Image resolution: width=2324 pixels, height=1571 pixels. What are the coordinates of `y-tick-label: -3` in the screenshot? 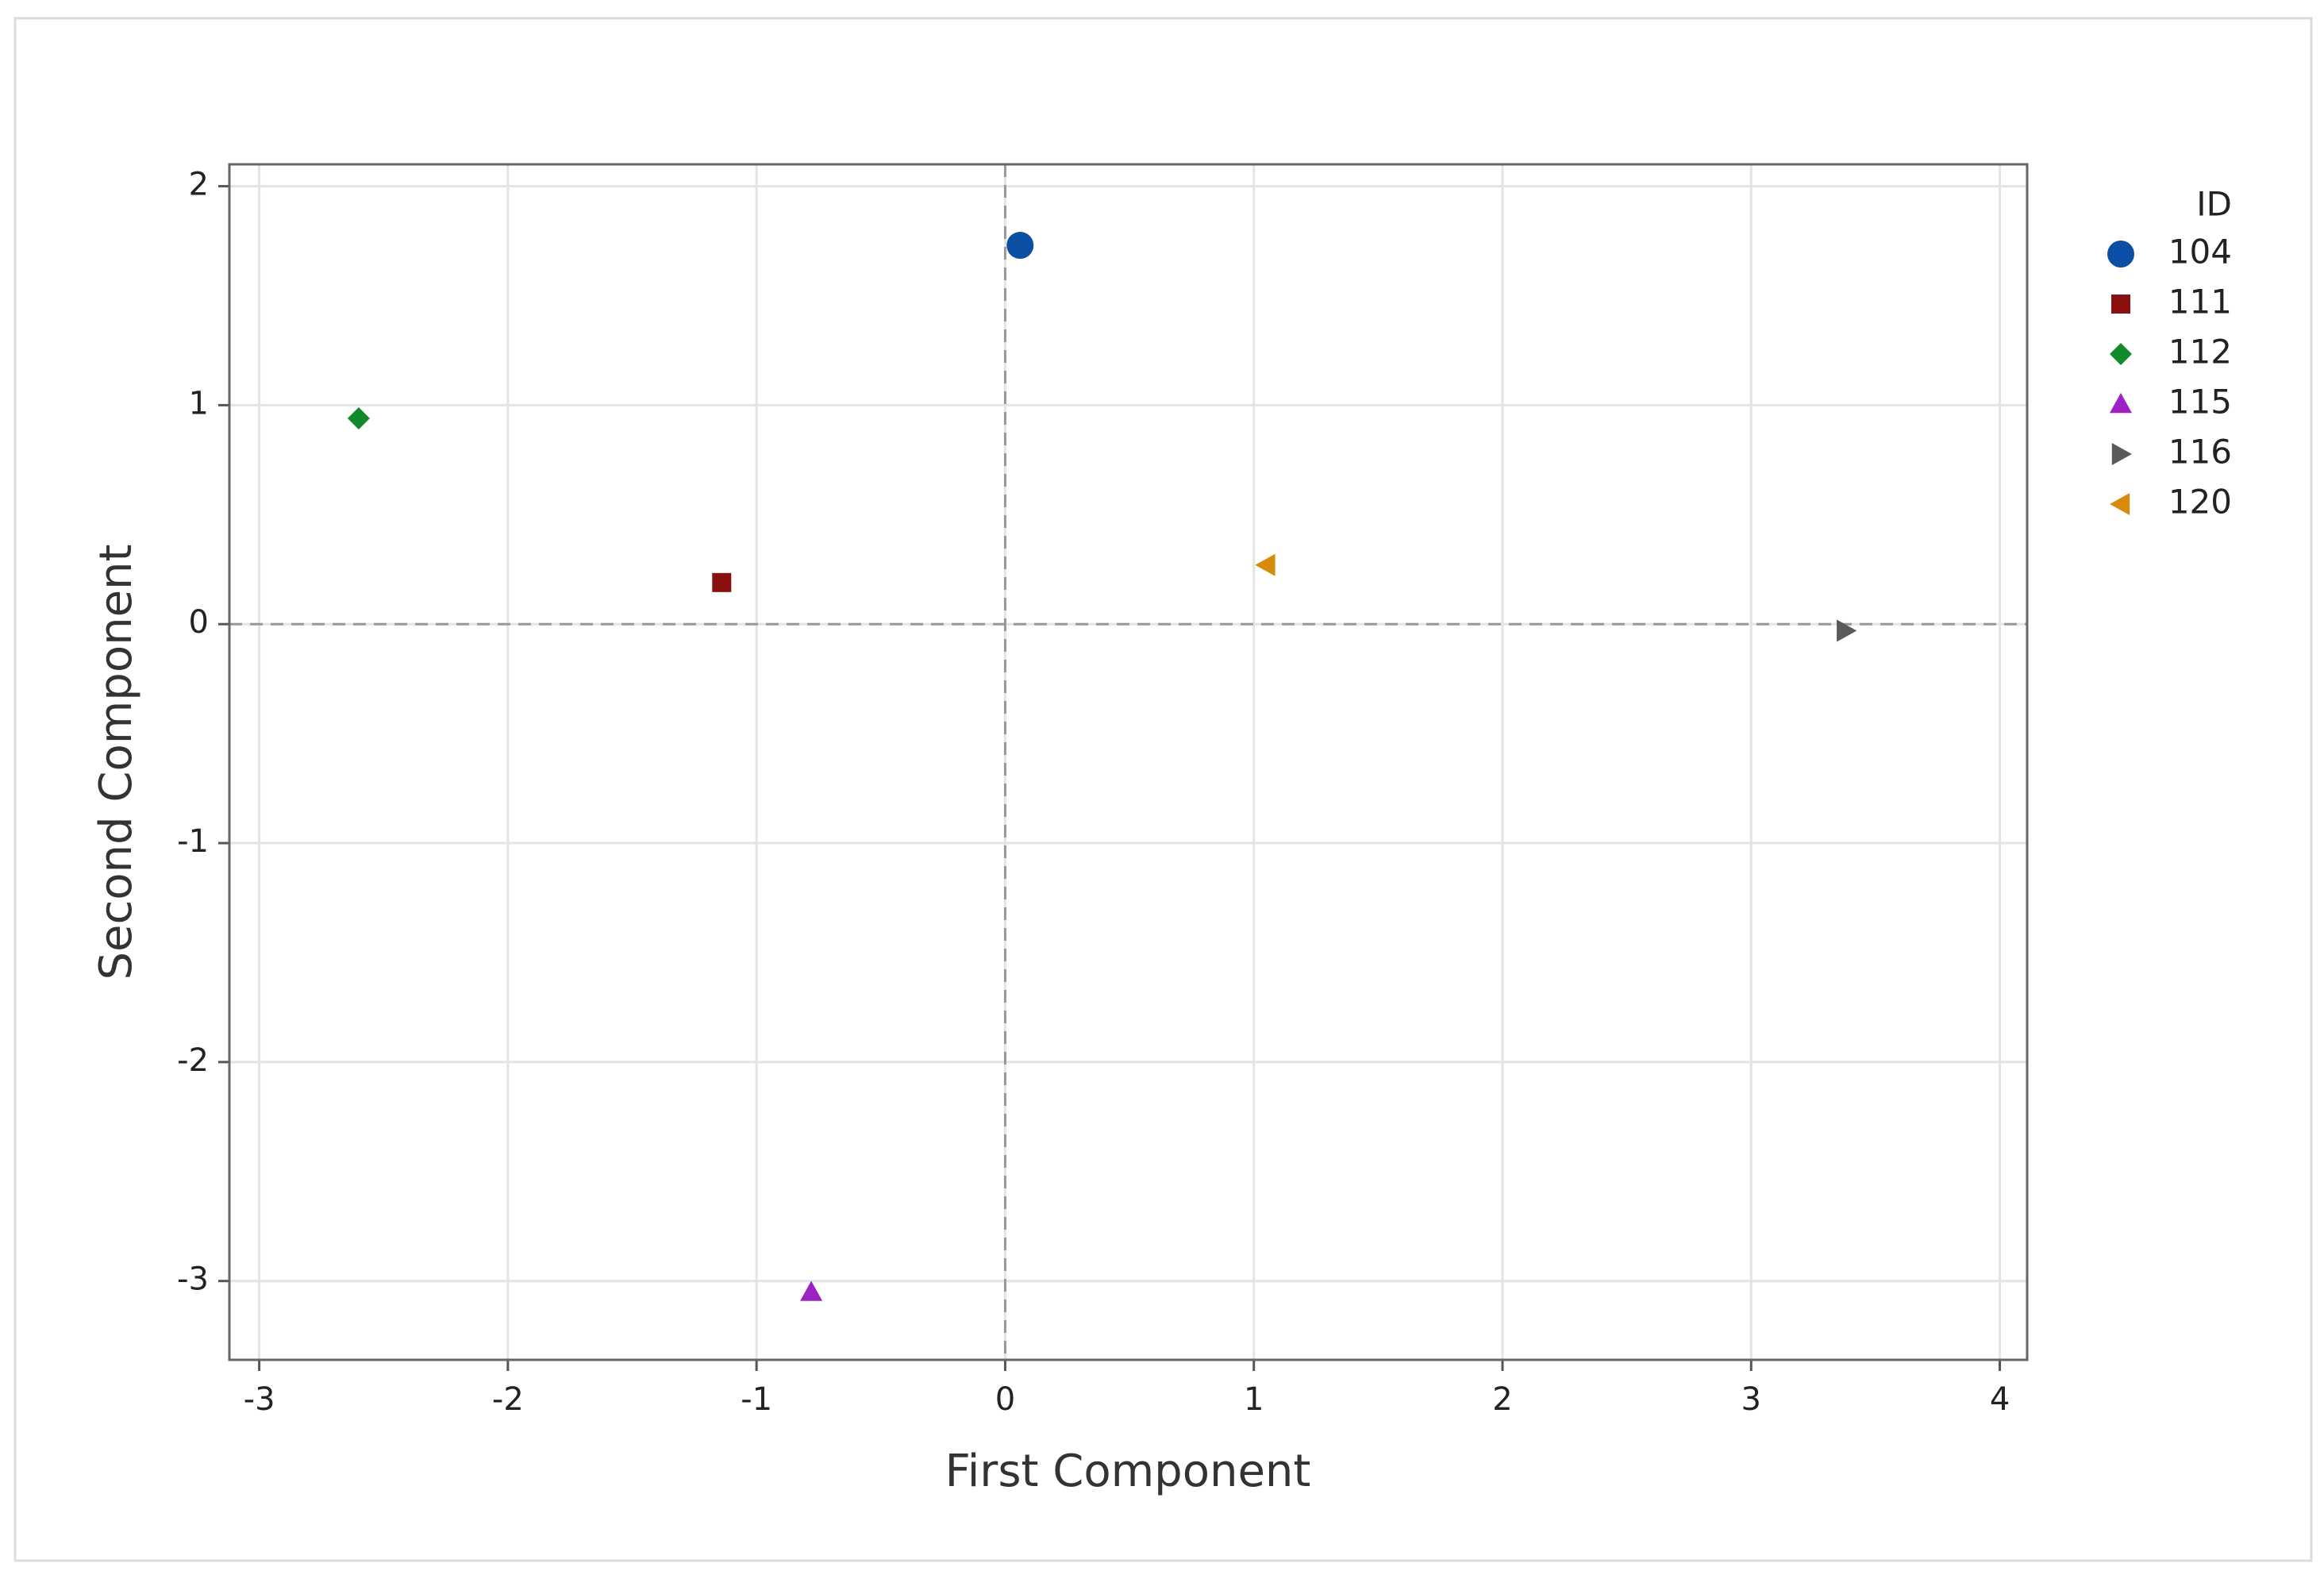 It's located at (193, 1279).